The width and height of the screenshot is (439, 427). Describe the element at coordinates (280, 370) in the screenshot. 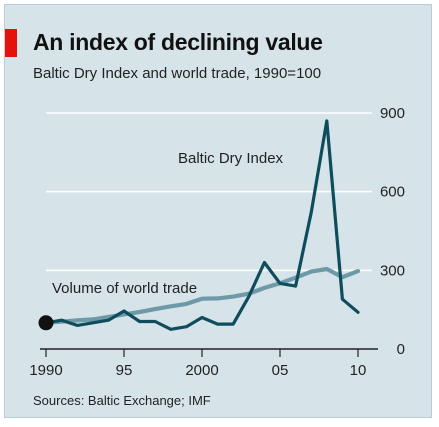

I see `x-tick-label-2005: 05` at that location.